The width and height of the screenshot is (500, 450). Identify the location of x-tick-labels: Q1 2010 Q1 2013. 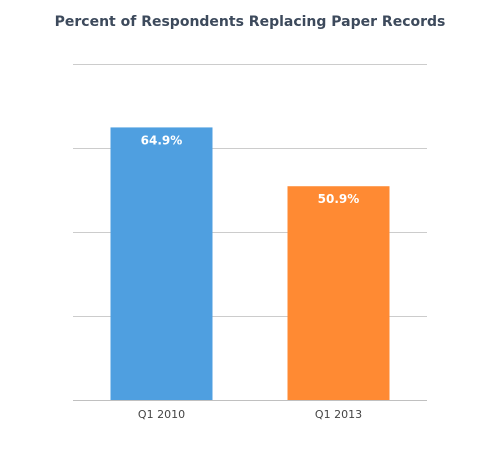
(250, 414).